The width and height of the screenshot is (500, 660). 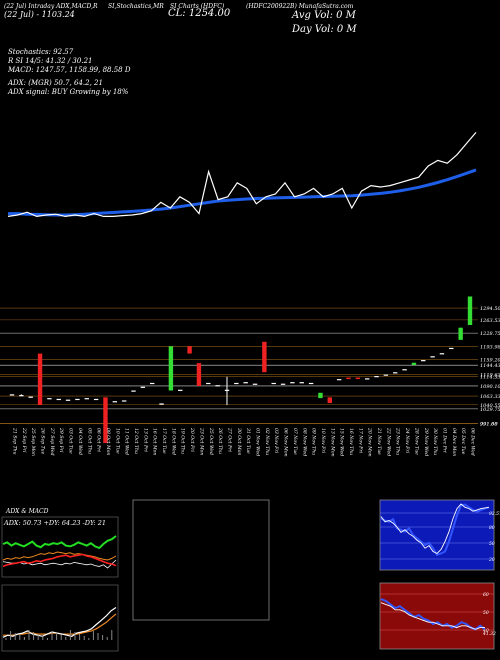 What do you see at coordinates (136, 441) in the screenshot?
I see `date-label: 12 Oct Thu` at bounding box center [136, 441].